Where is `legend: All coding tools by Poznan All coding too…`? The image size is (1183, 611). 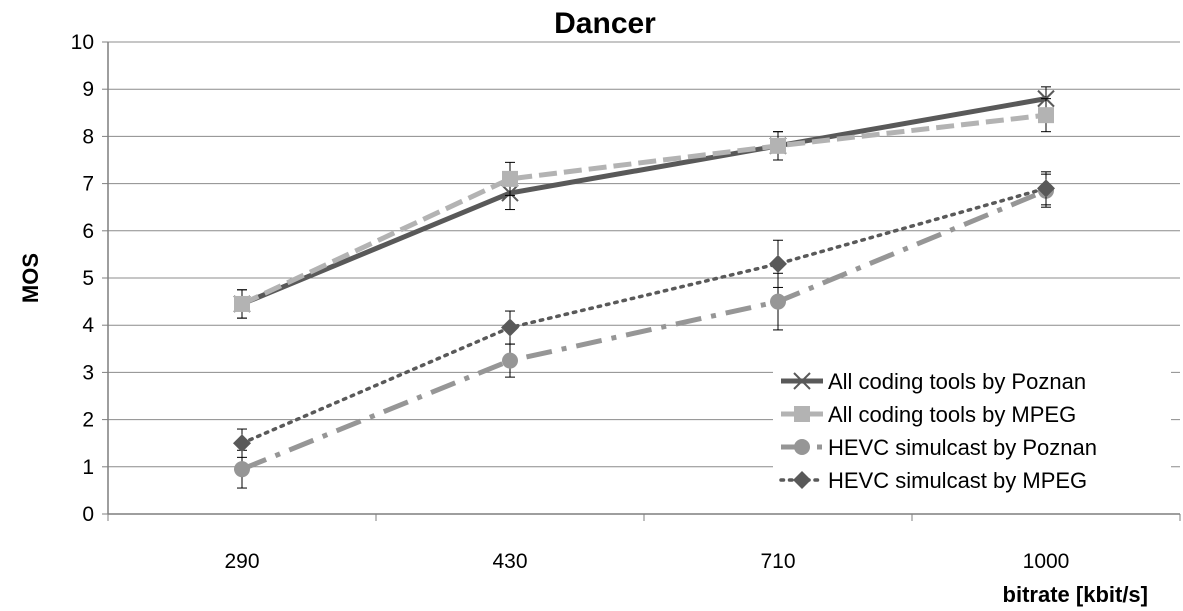
legend: All coding tools by Poznan All coding too… is located at coordinates (972, 435).